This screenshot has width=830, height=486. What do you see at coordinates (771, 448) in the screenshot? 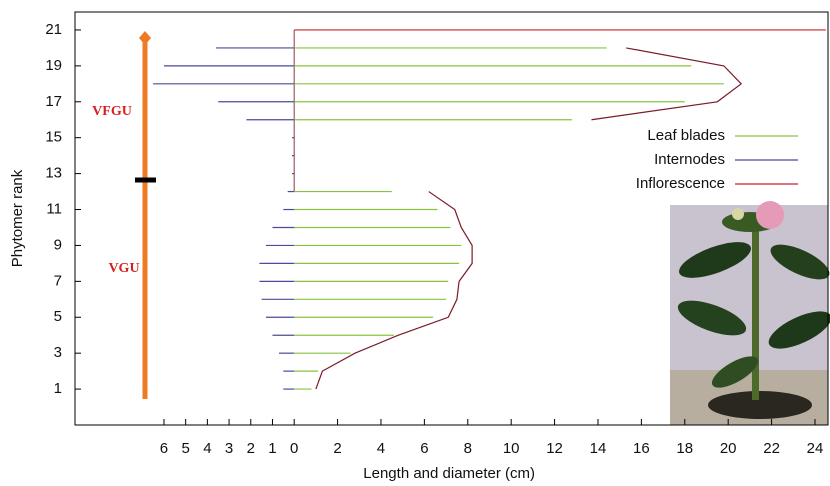
I see `x-tick-label: 22` at bounding box center [771, 448].